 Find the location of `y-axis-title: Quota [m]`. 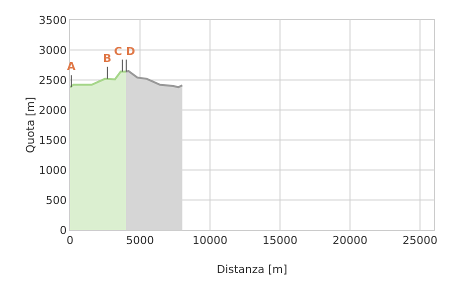

y-axis-title: Quota [m] is located at coordinates (30, 125).